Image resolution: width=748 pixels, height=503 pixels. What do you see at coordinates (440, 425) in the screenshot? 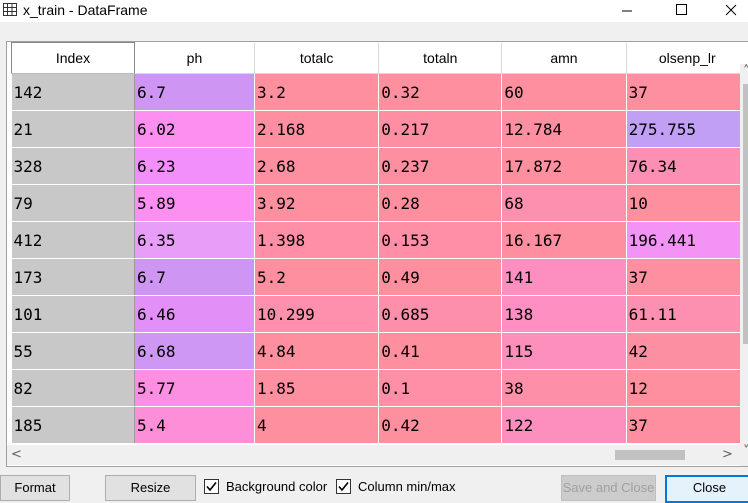
I see `cell-totaln: 0.42` at bounding box center [440, 425].